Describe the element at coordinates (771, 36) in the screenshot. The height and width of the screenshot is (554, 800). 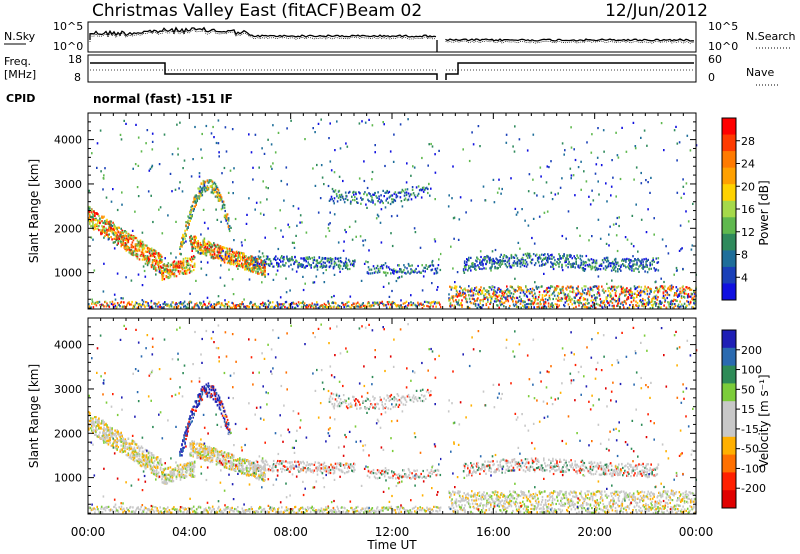
I see `noise-right-label: N.Search` at that location.